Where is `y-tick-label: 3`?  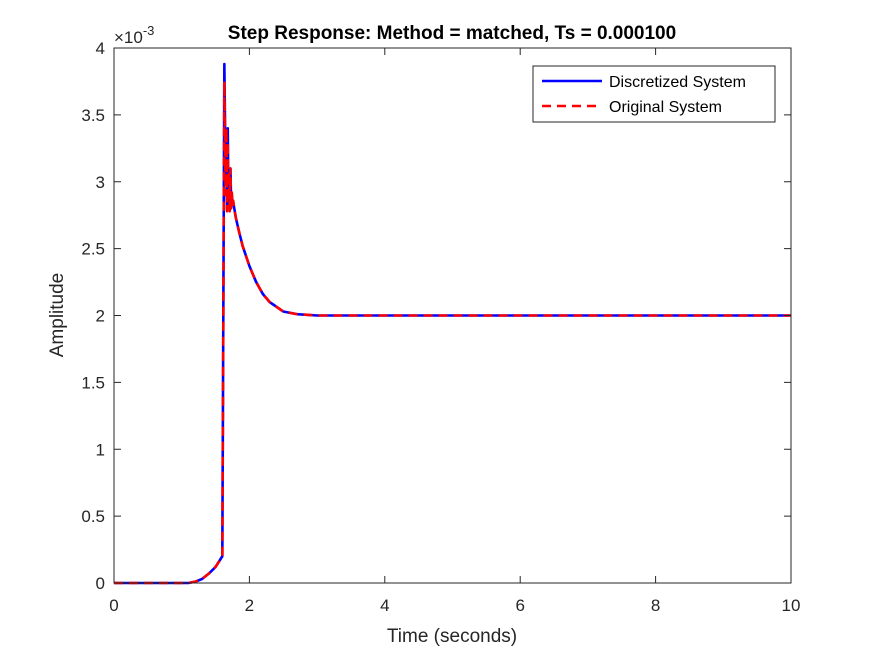 y-tick-label: 3 is located at coordinates (100, 182).